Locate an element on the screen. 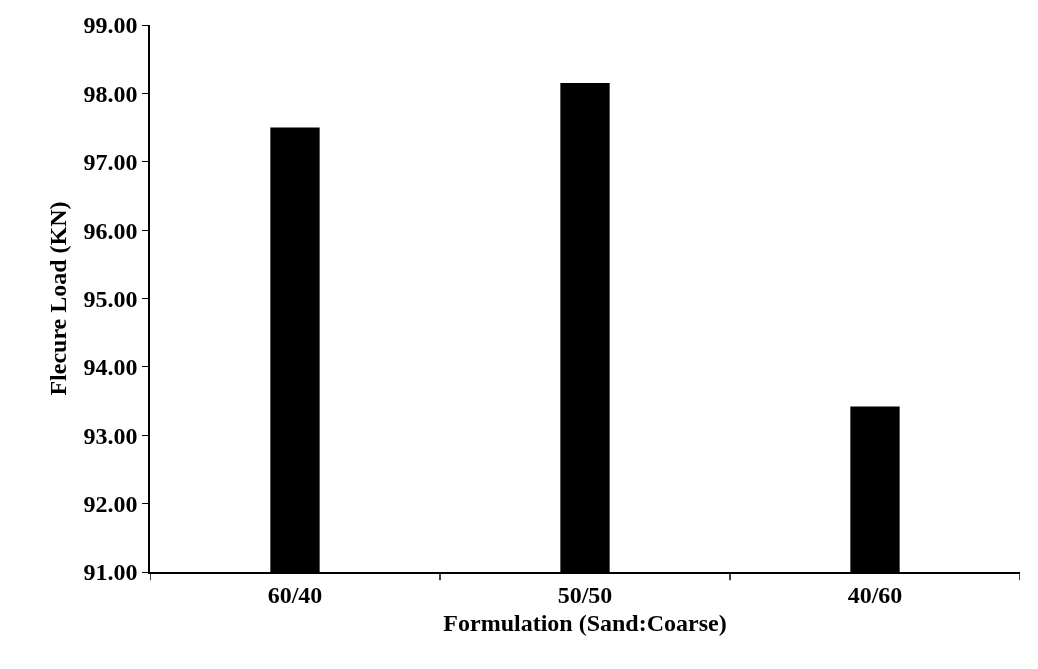 The height and width of the screenshot is (669, 1038). y-tick-label: 91.00 is located at coordinates (110, 572).